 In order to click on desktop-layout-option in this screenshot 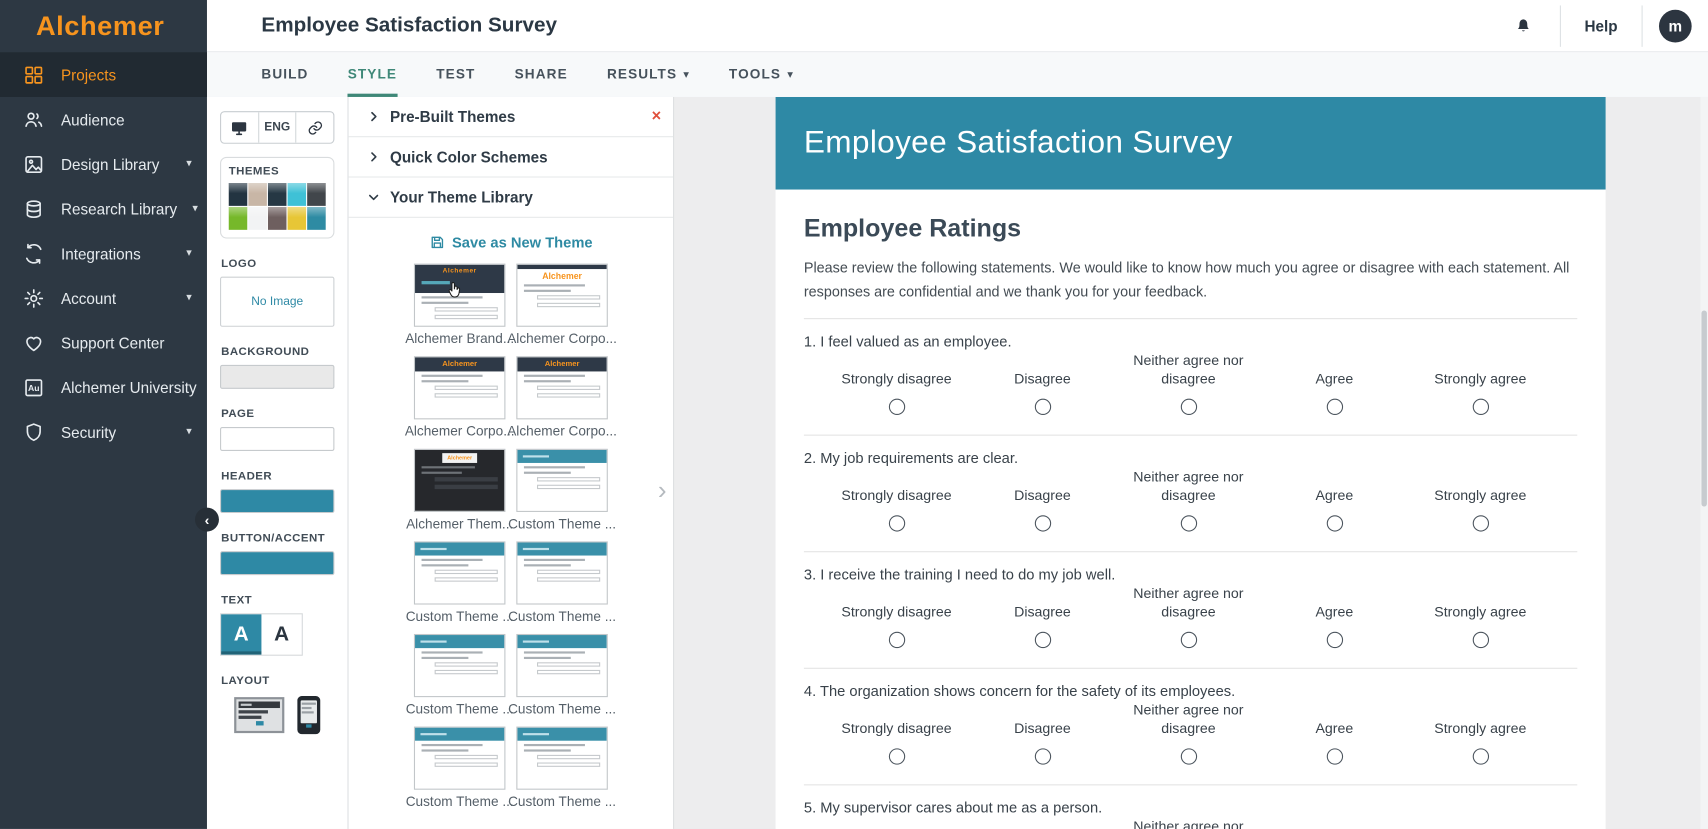, I will do `click(259, 715)`.